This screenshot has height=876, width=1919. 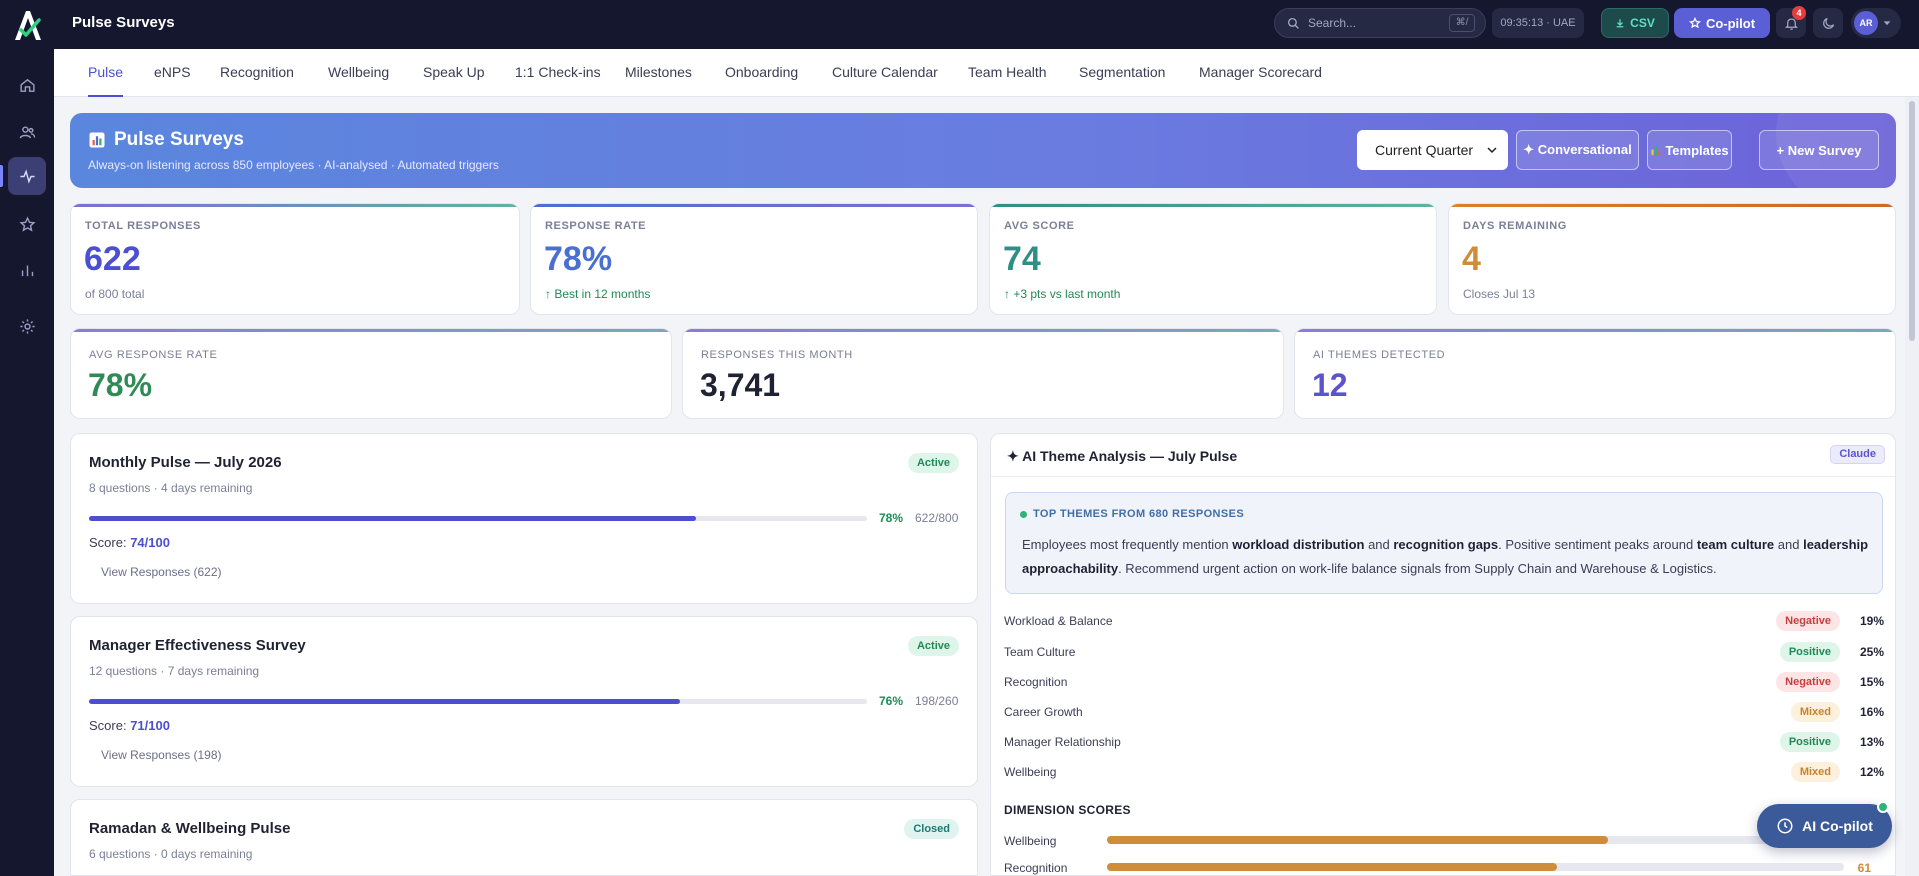 What do you see at coordinates (371, 373) in the screenshot?
I see `kpi-avg-response-rate: AVG RESPONSE RATE 78%` at bounding box center [371, 373].